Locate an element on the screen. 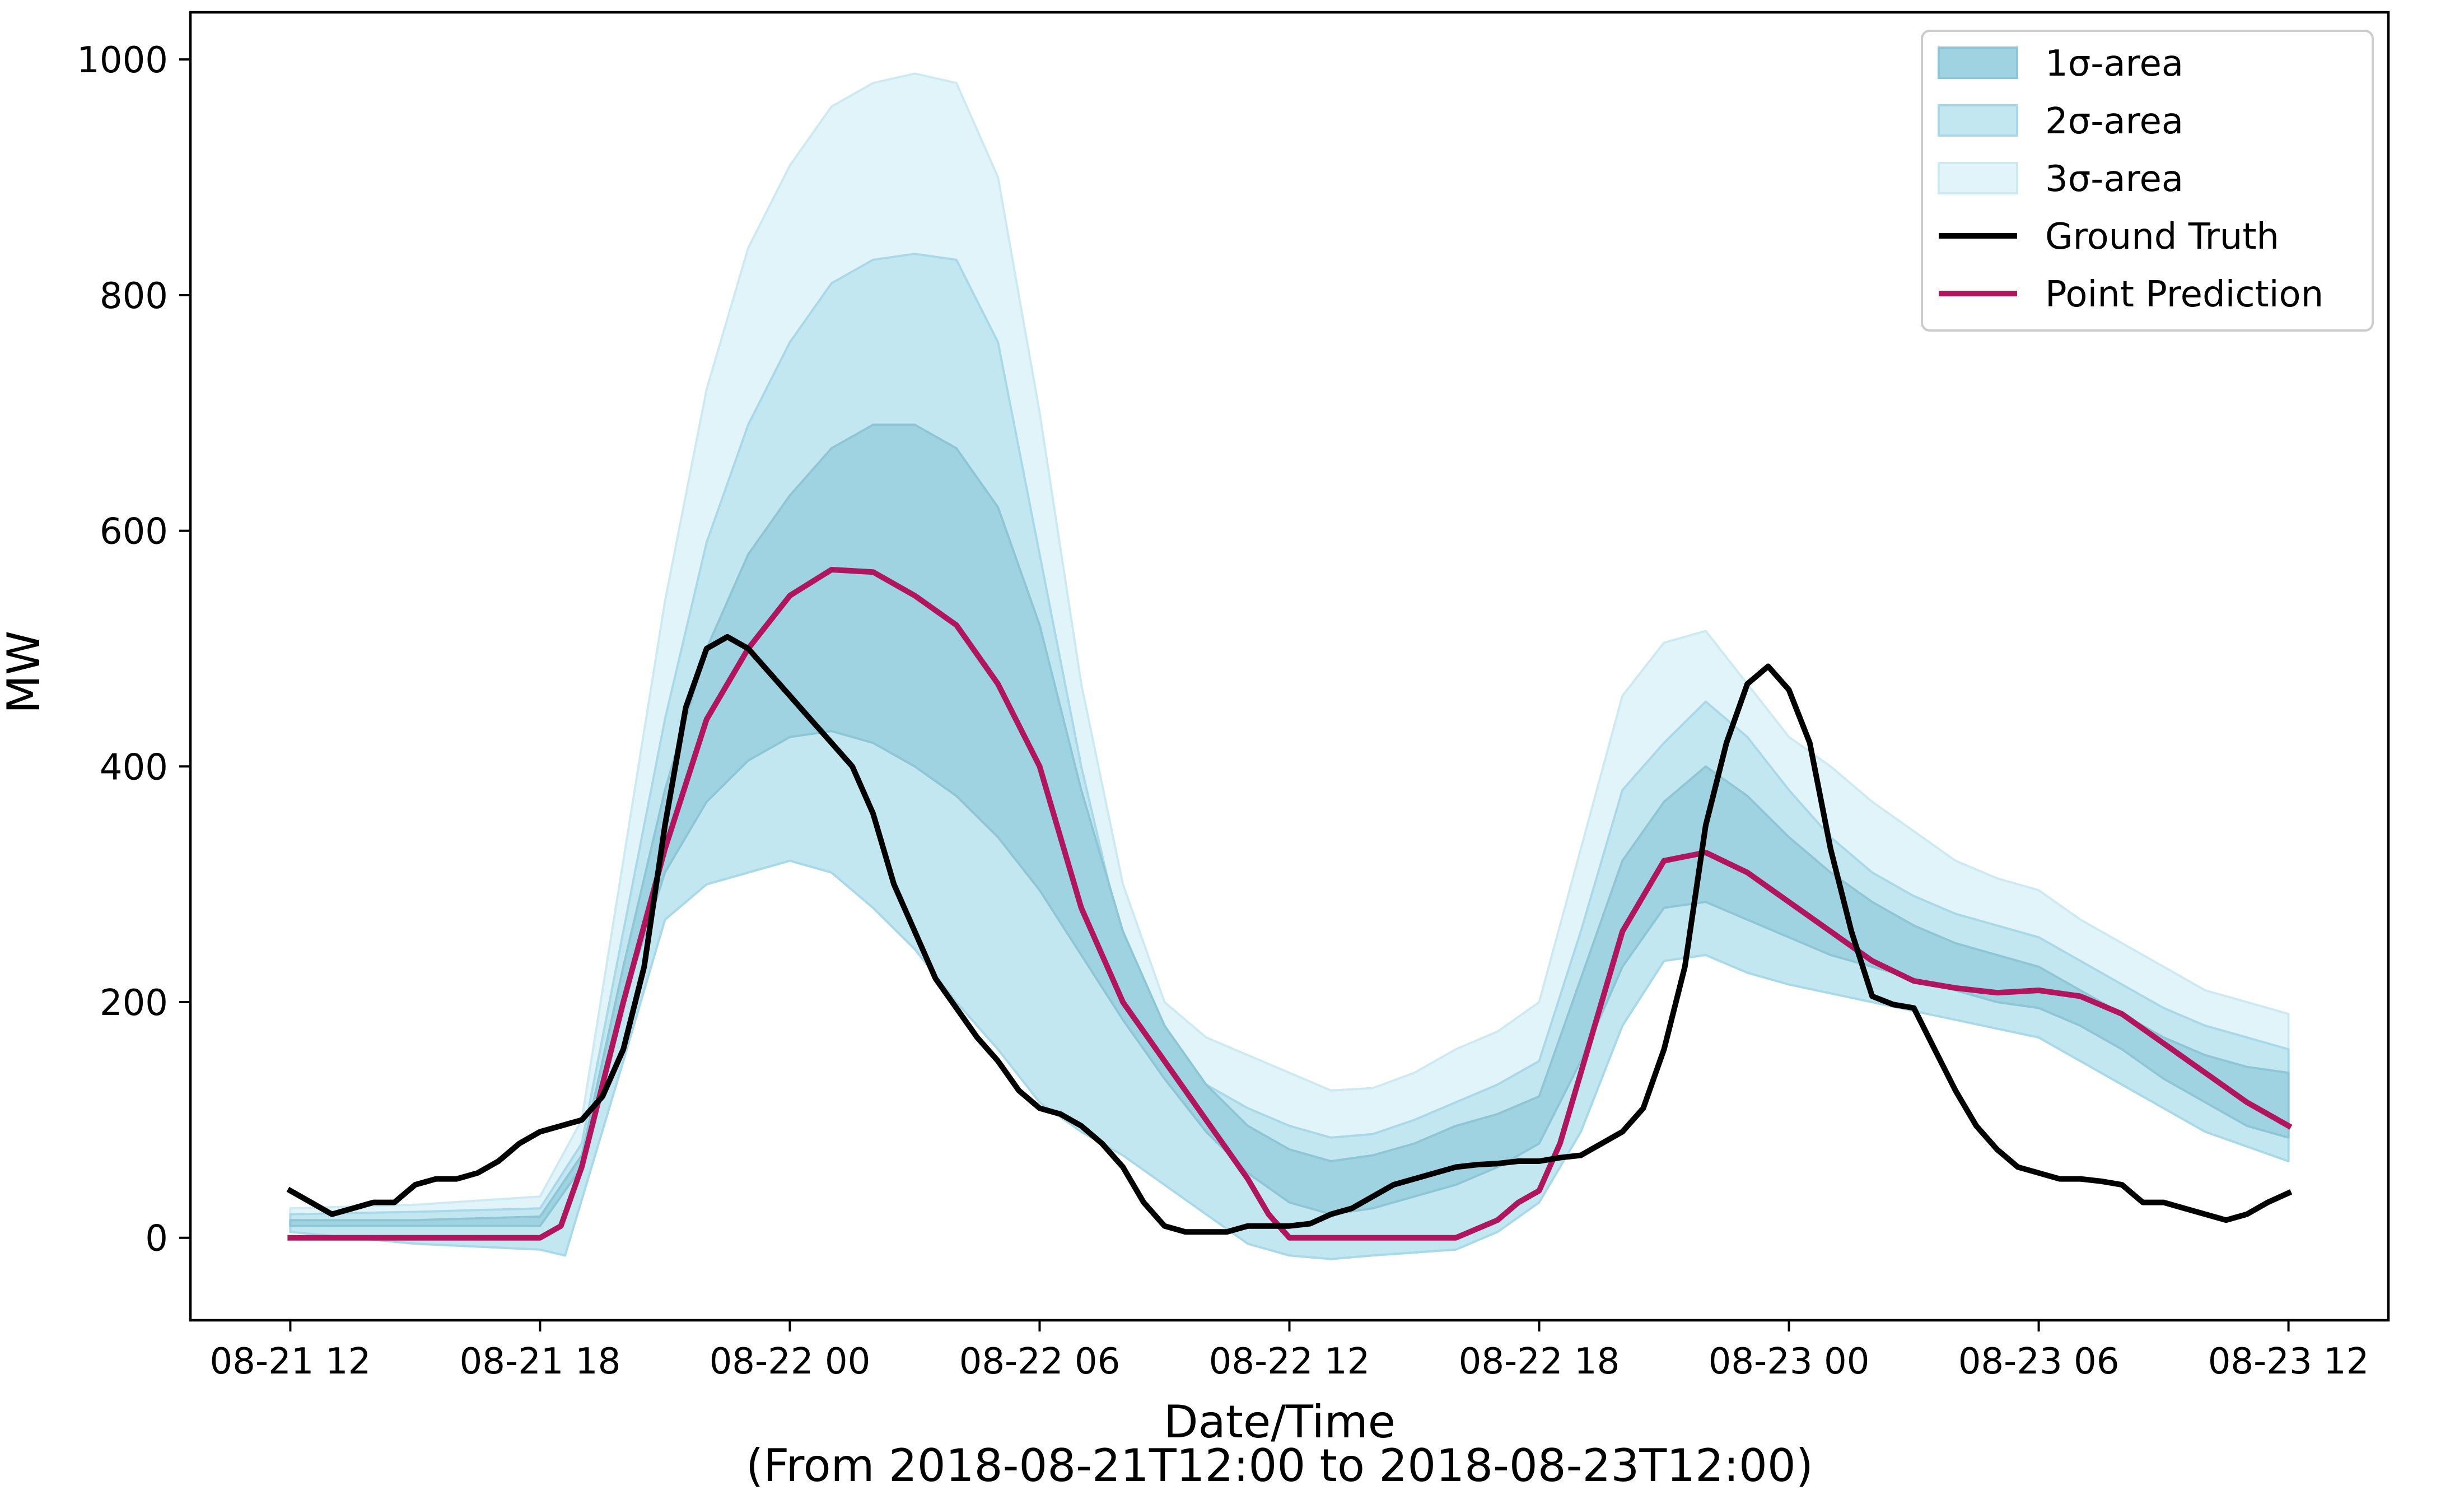  x-tick-label: 08-23 06 is located at coordinates (2039, 1362).